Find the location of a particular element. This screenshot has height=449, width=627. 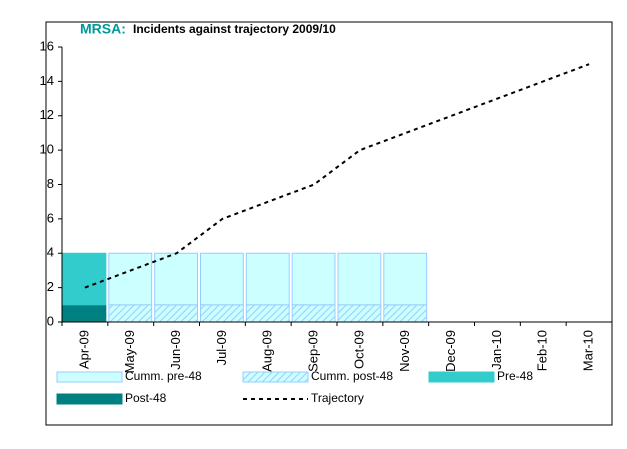

y-tick-label: 4 is located at coordinates (50, 252).